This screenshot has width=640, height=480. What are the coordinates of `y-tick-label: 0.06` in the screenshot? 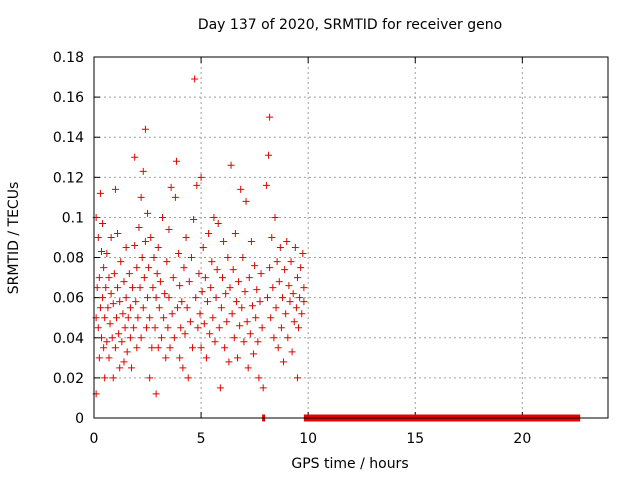 It's located at (68, 299).